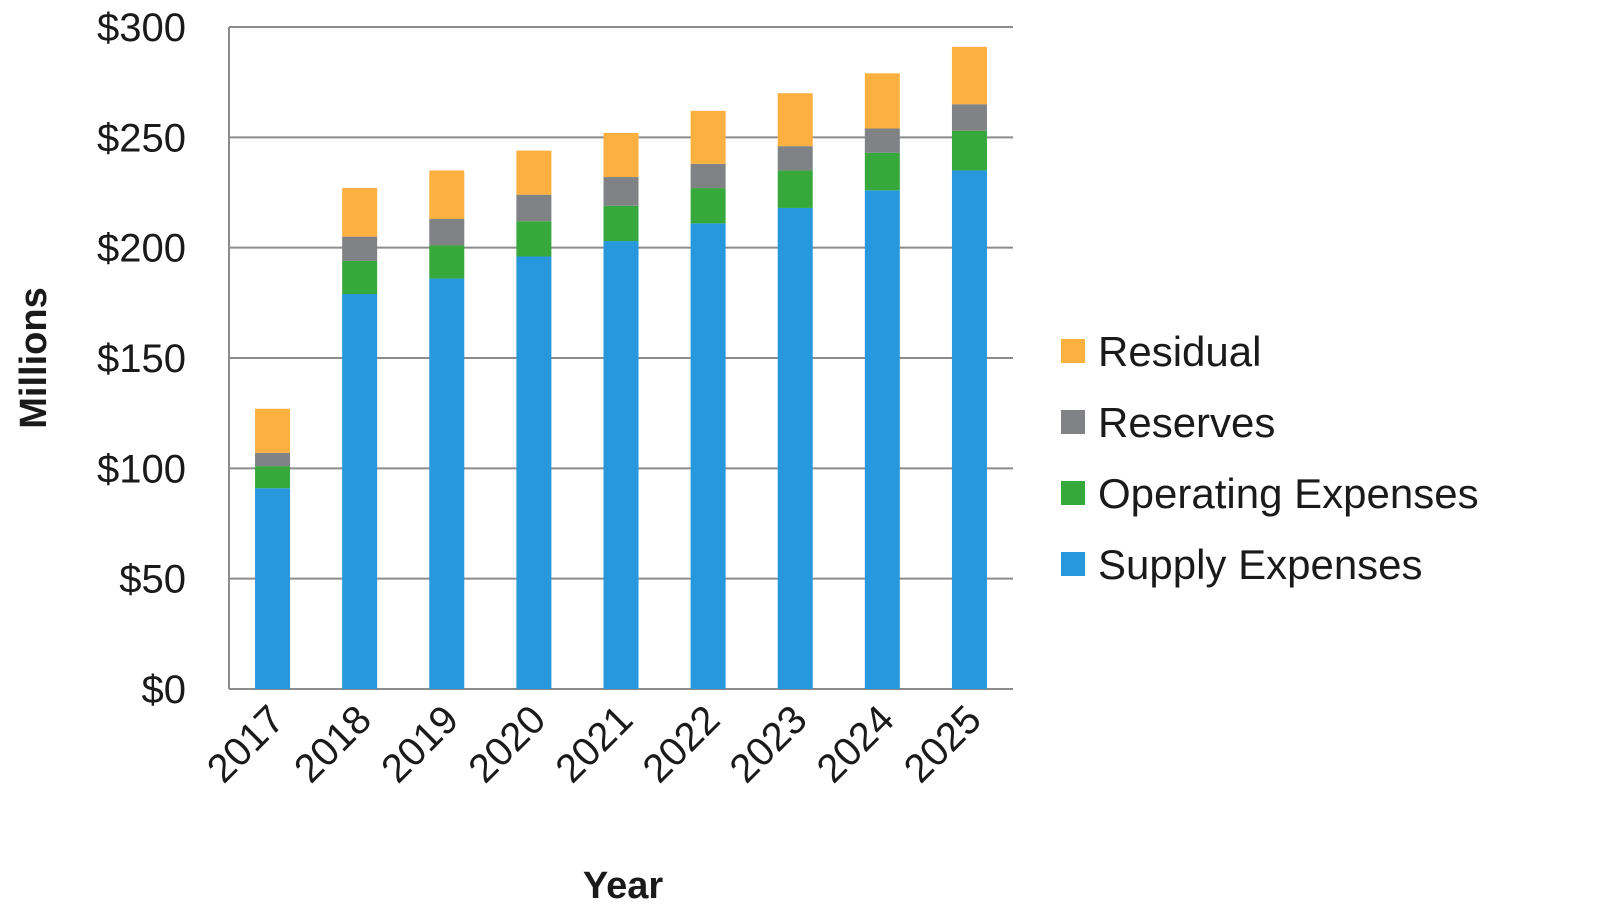 Image resolution: width=1604 pixels, height=913 pixels. I want to click on y-tick-label: $200, so click(141, 249).